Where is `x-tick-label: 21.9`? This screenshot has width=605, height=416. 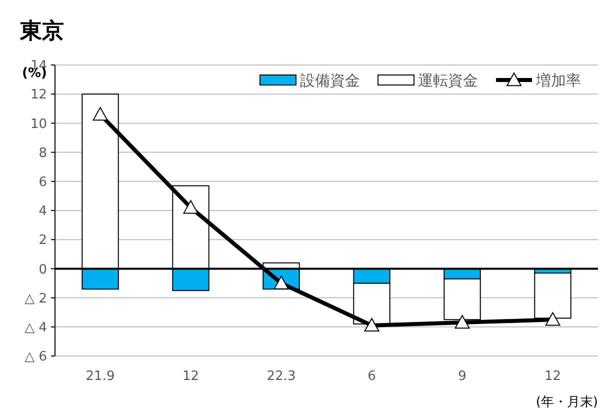
x-tick-label: 21.9 is located at coordinates (100, 376).